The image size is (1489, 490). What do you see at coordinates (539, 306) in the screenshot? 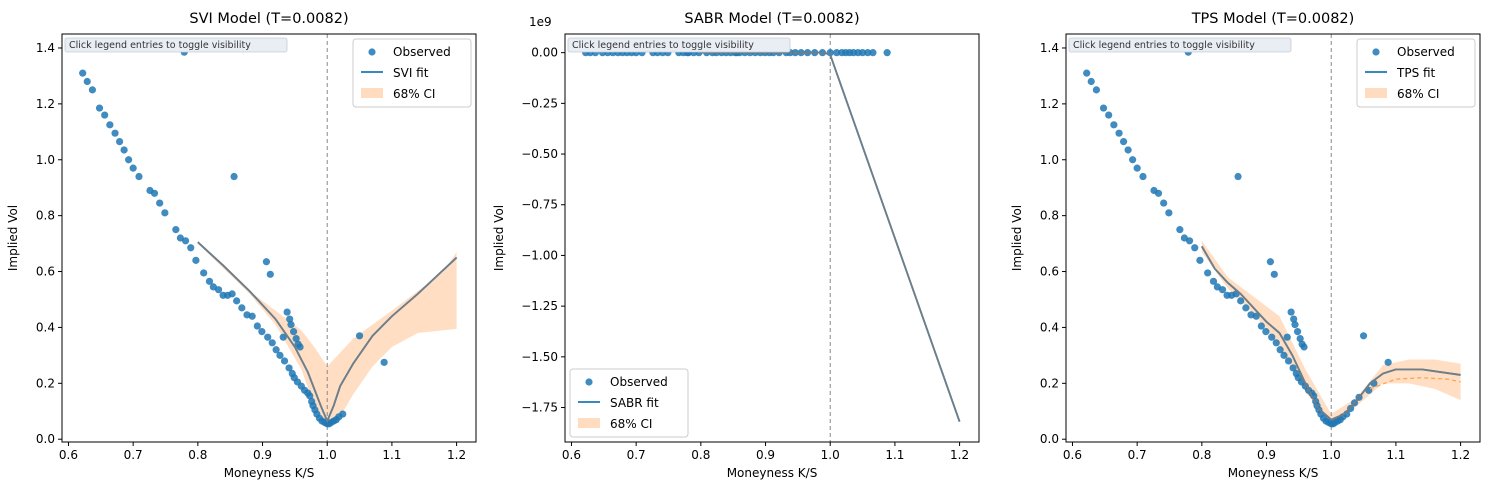
I see `y-tick-label: −1.25` at bounding box center [539, 306].